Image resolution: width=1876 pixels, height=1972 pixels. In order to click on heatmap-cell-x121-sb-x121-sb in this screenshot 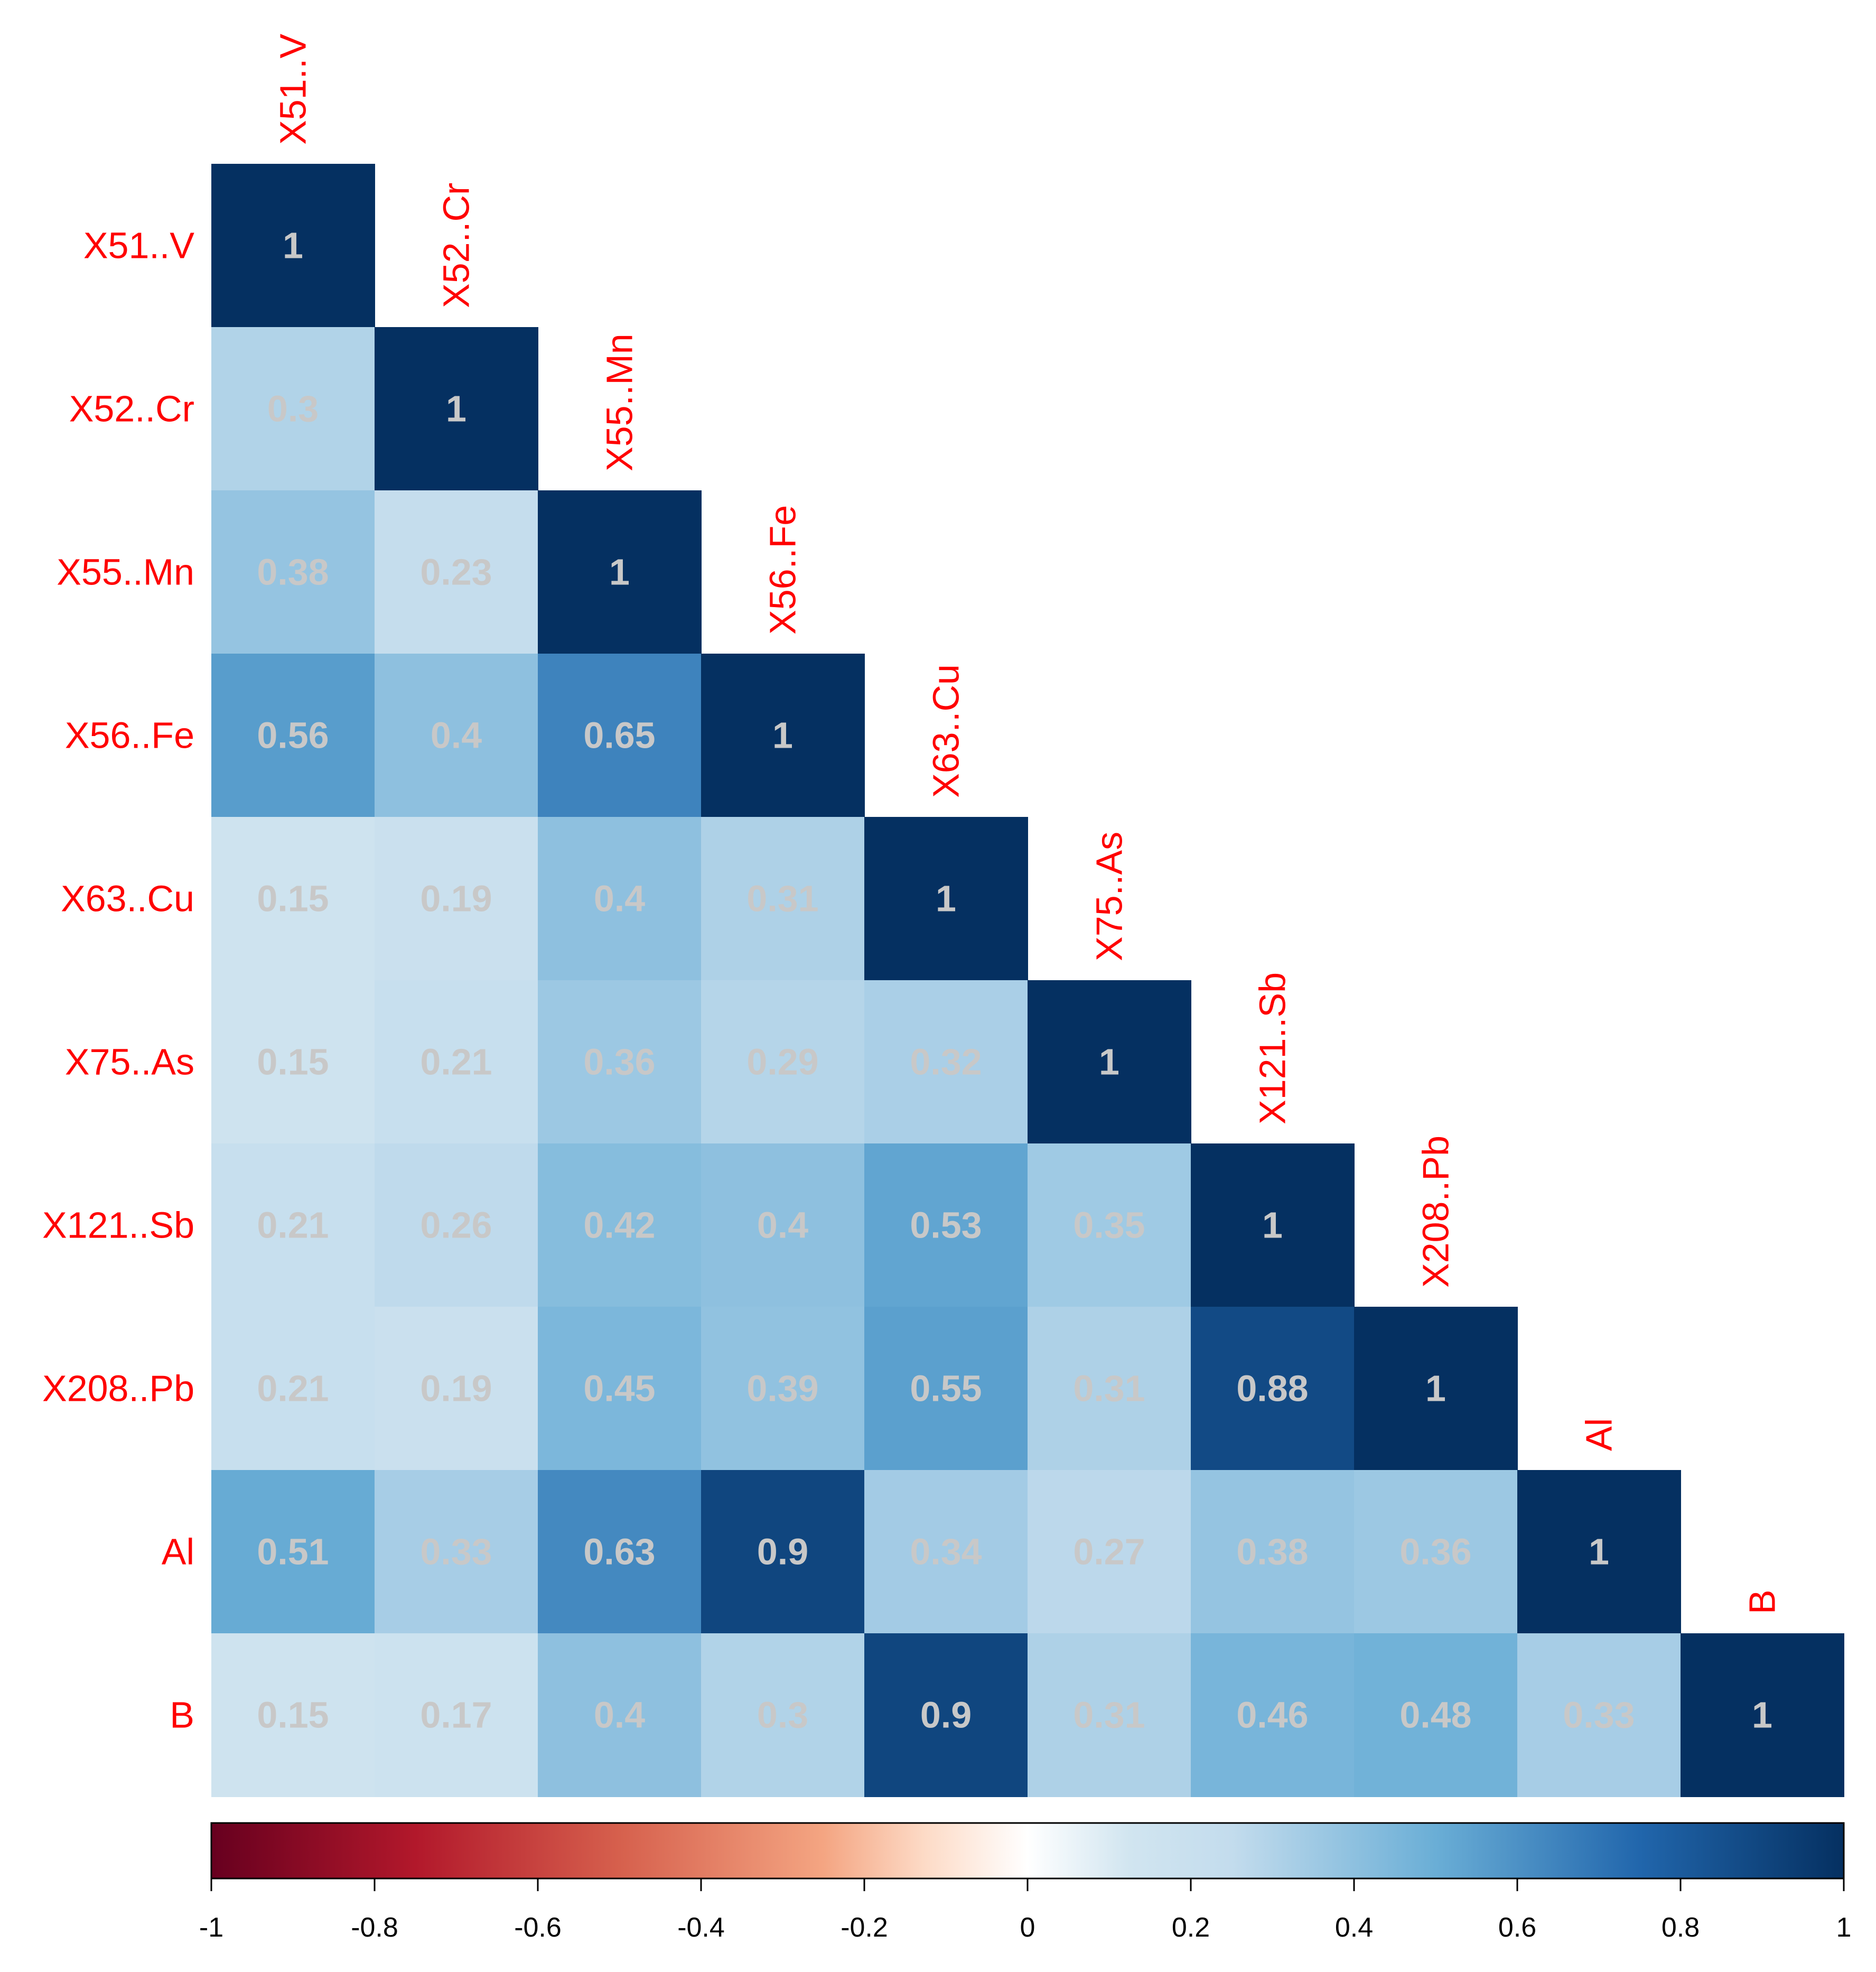, I will do `click(1273, 1225)`.